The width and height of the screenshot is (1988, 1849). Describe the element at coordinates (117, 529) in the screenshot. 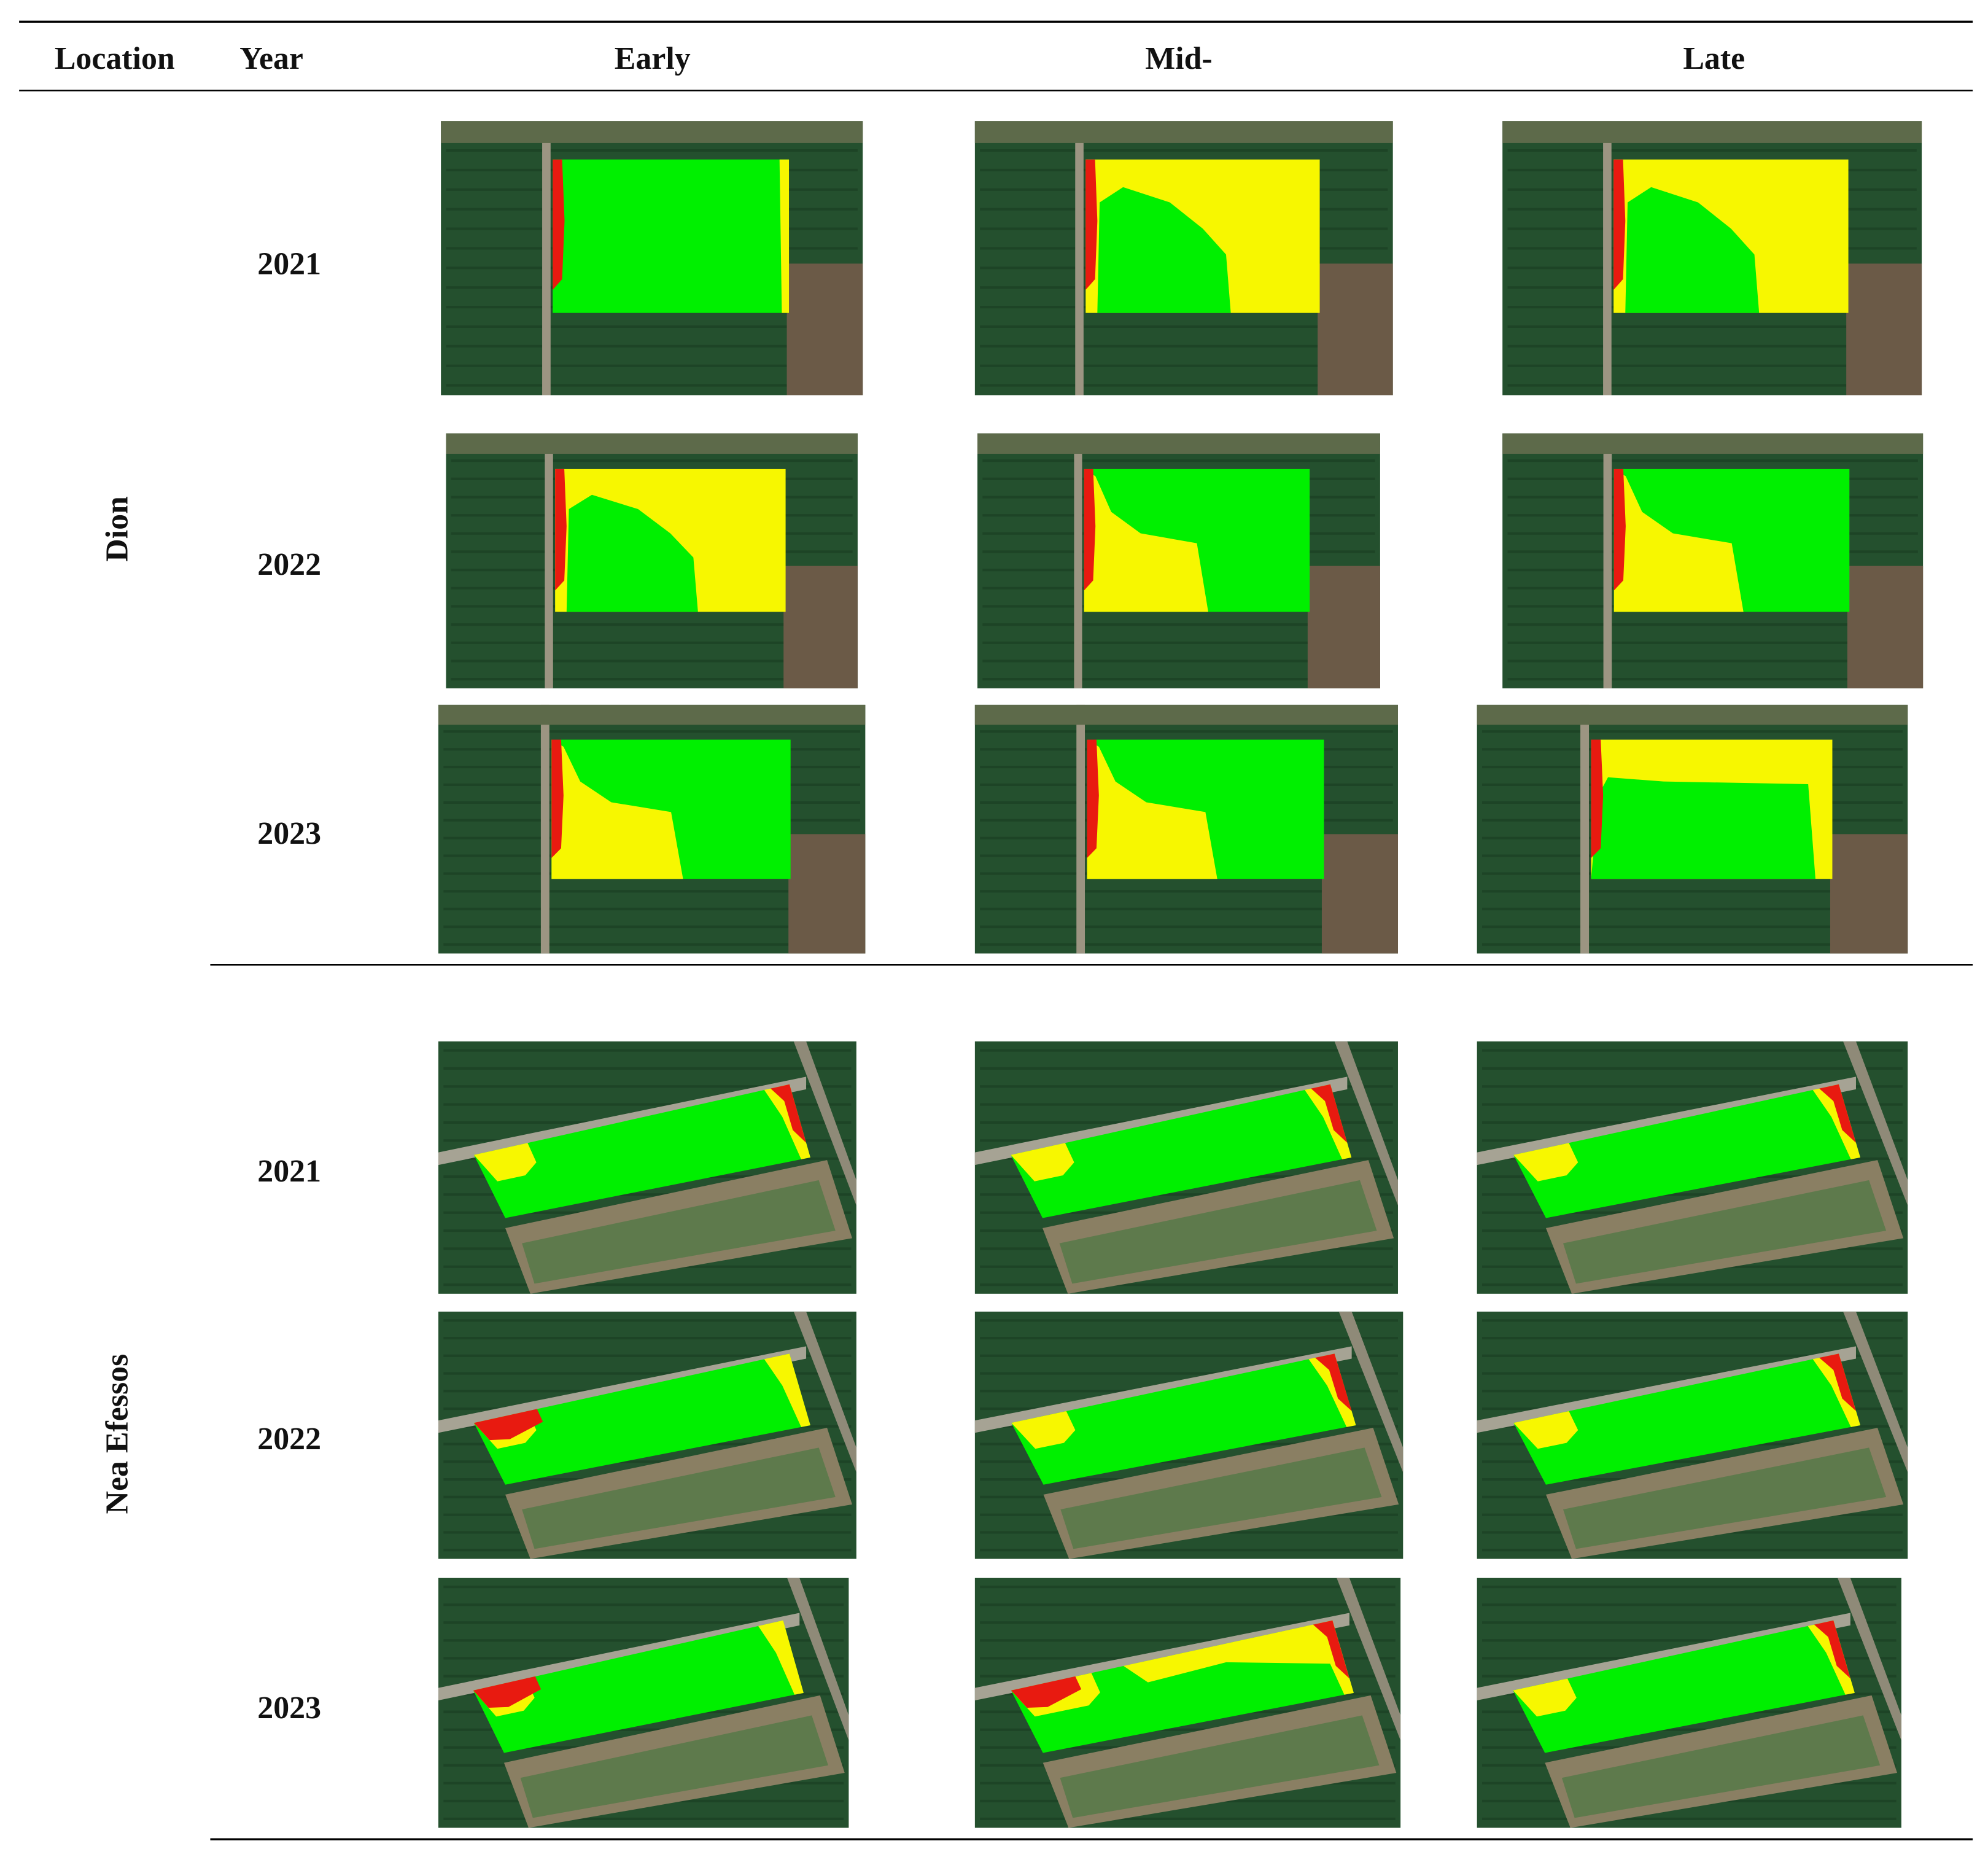

I see `location-label: Dion` at that location.